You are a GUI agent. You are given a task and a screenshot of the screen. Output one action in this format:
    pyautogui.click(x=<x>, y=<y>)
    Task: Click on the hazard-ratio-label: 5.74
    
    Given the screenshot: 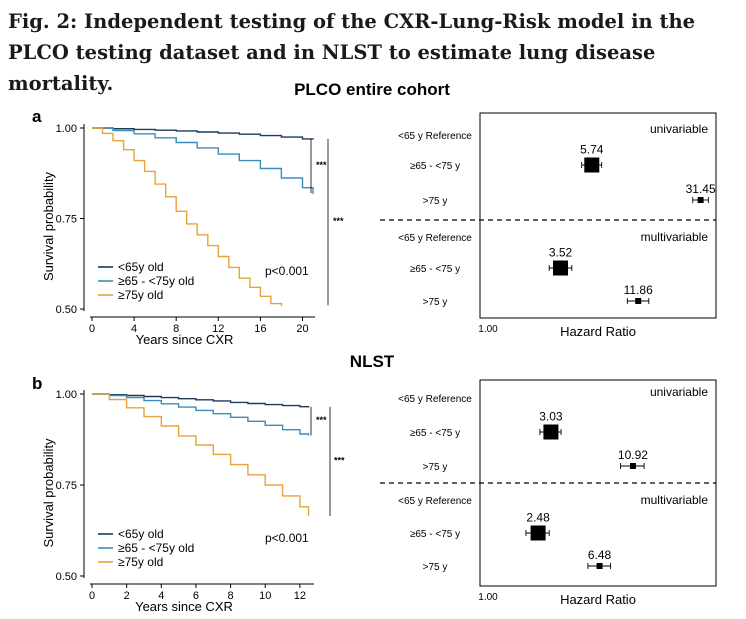 What is the action you would take?
    pyautogui.click(x=592, y=150)
    